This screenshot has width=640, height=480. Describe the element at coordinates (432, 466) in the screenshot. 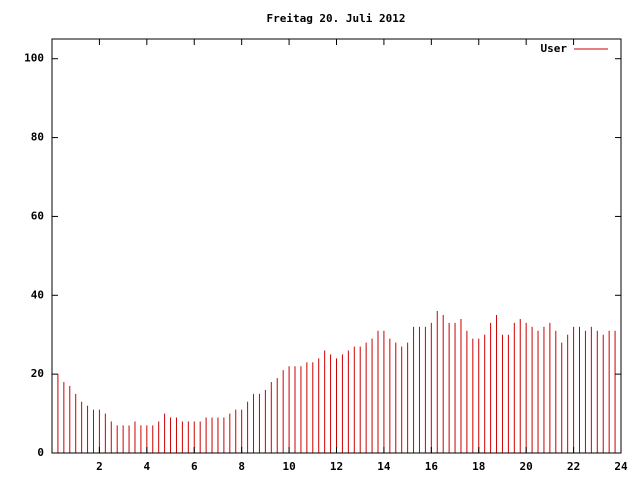

I see `x-tick-label: 16` at that location.